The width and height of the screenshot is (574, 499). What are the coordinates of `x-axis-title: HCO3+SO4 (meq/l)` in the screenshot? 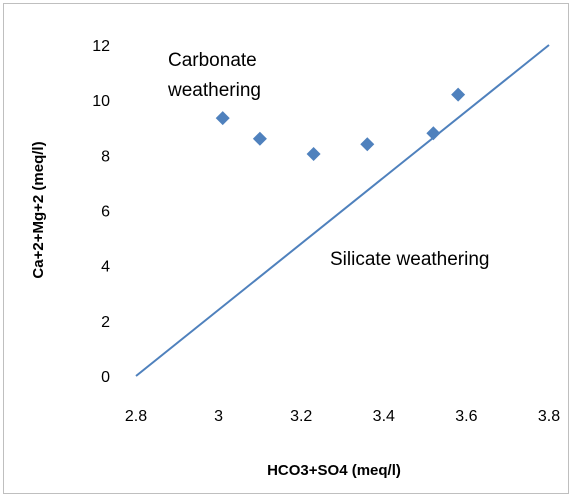 It's located at (334, 470).